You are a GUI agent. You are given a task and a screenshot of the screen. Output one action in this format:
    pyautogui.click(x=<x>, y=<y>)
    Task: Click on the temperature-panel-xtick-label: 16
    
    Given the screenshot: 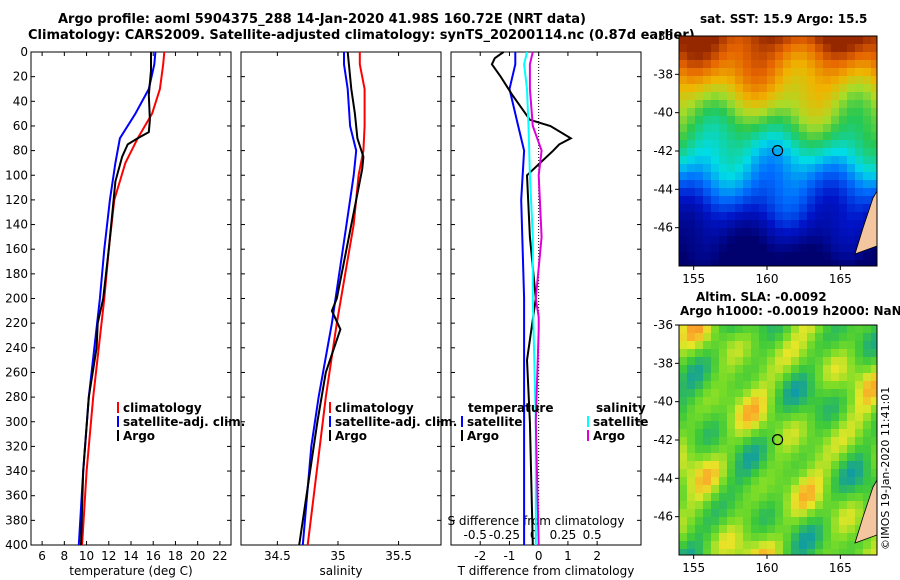 What is the action you would take?
    pyautogui.click(x=153, y=556)
    